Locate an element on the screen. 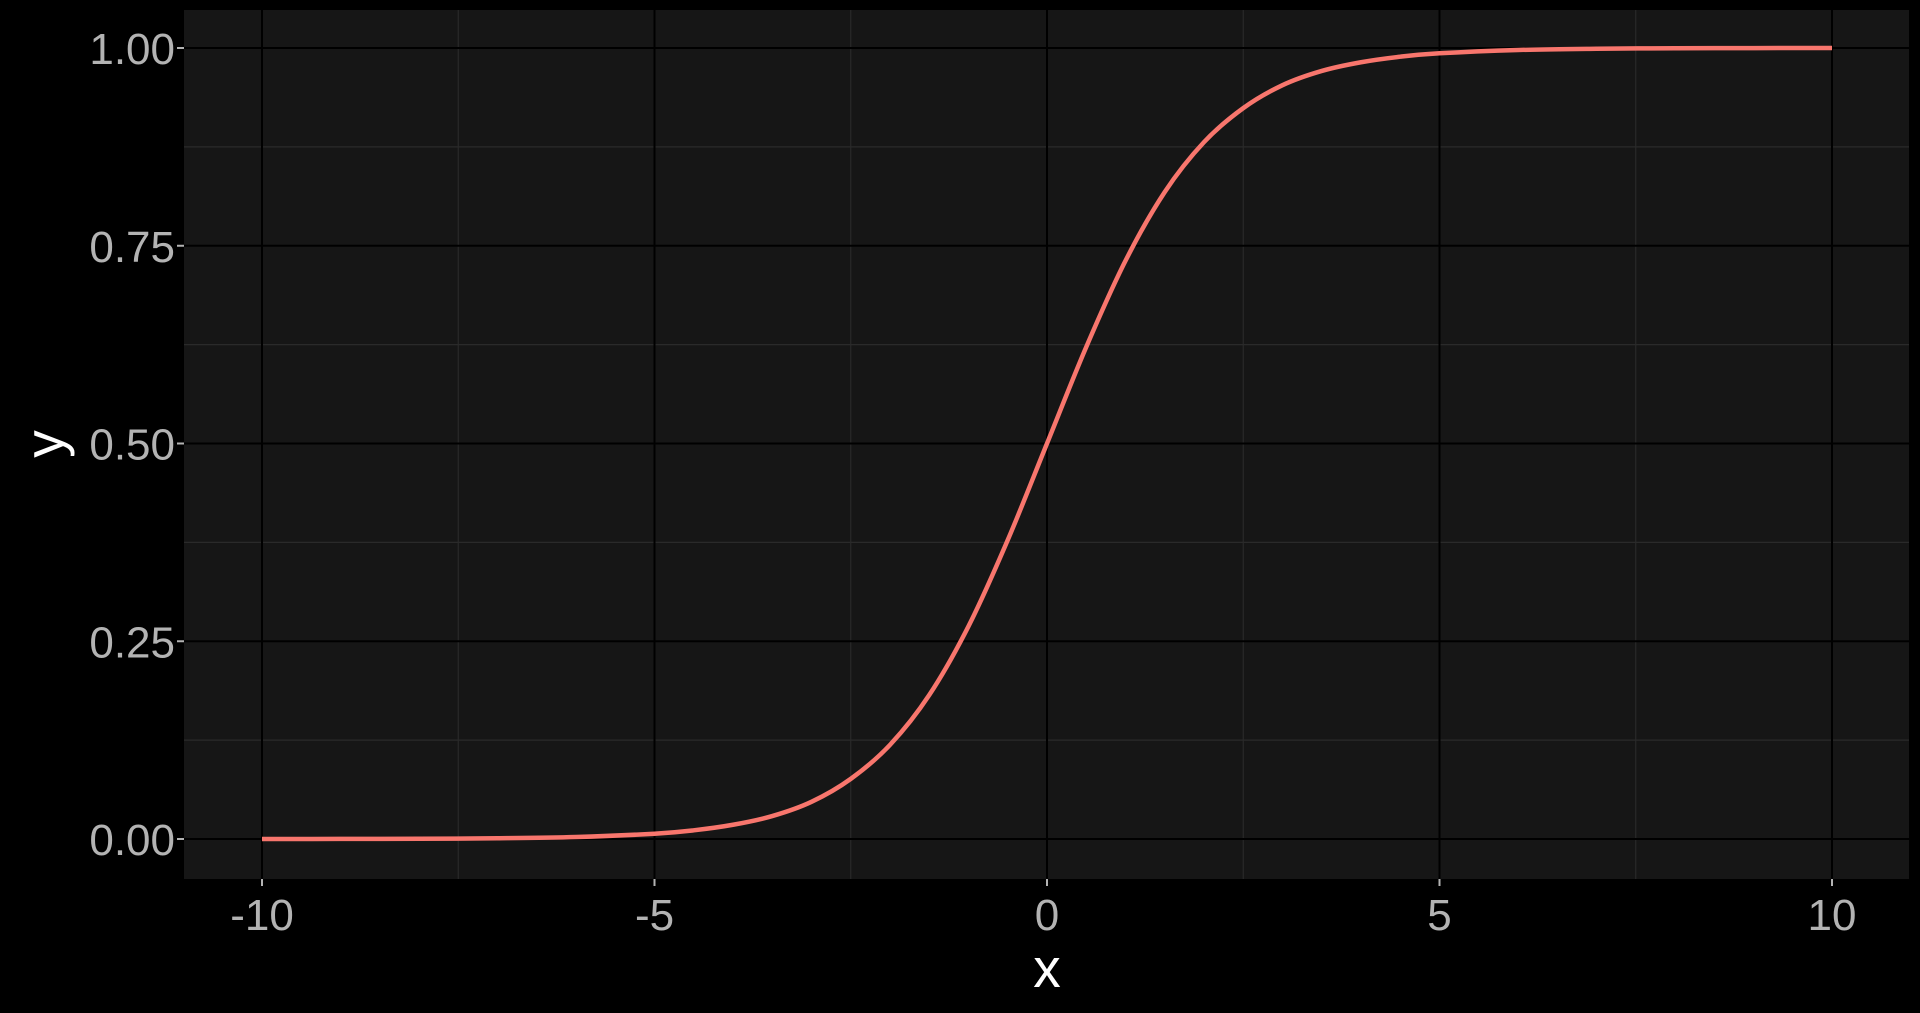 The width and height of the screenshot is (1920, 1013). x-tick-labels: -10 -5 0 5 10 is located at coordinates (1043, 915).